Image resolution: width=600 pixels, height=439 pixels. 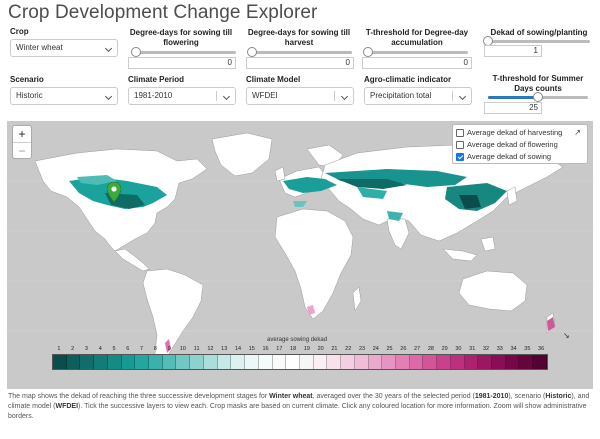 What do you see at coordinates (224, 349) in the screenshot?
I see `legend-tick-label: 13` at bounding box center [224, 349].